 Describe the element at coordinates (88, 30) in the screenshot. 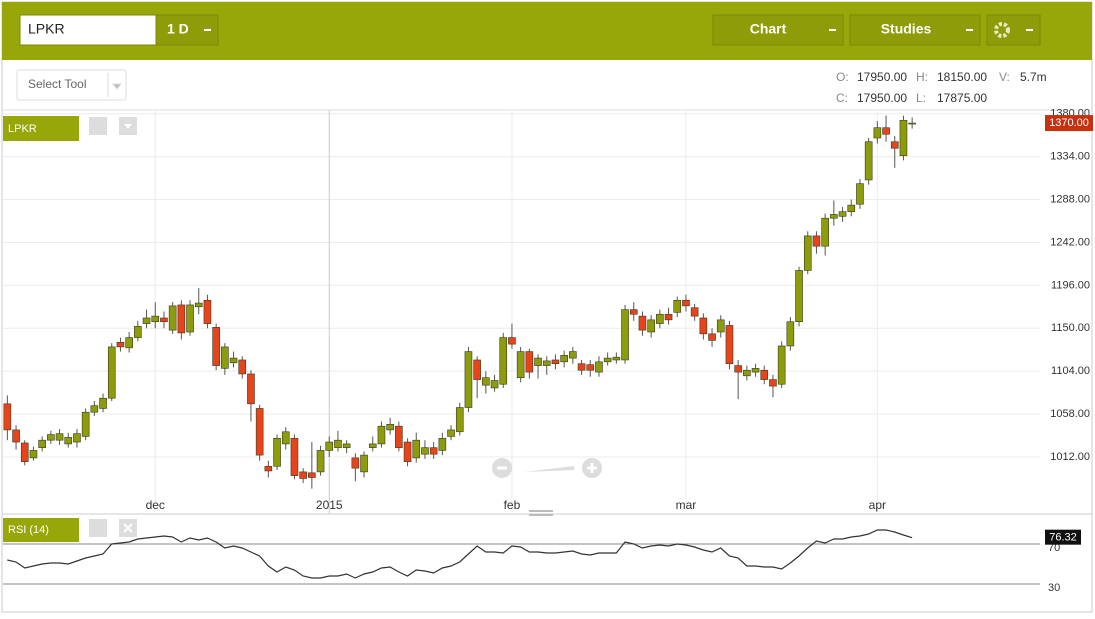

I see `symbol-input` at that location.